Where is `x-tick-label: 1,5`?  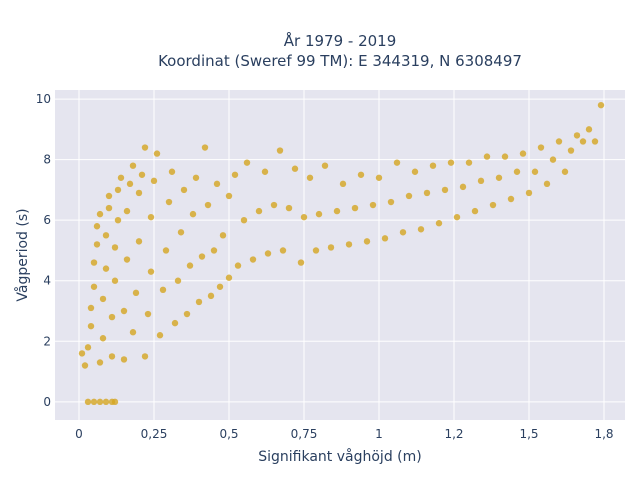 x-tick-label: 1,5 is located at coordinates (528, 434).